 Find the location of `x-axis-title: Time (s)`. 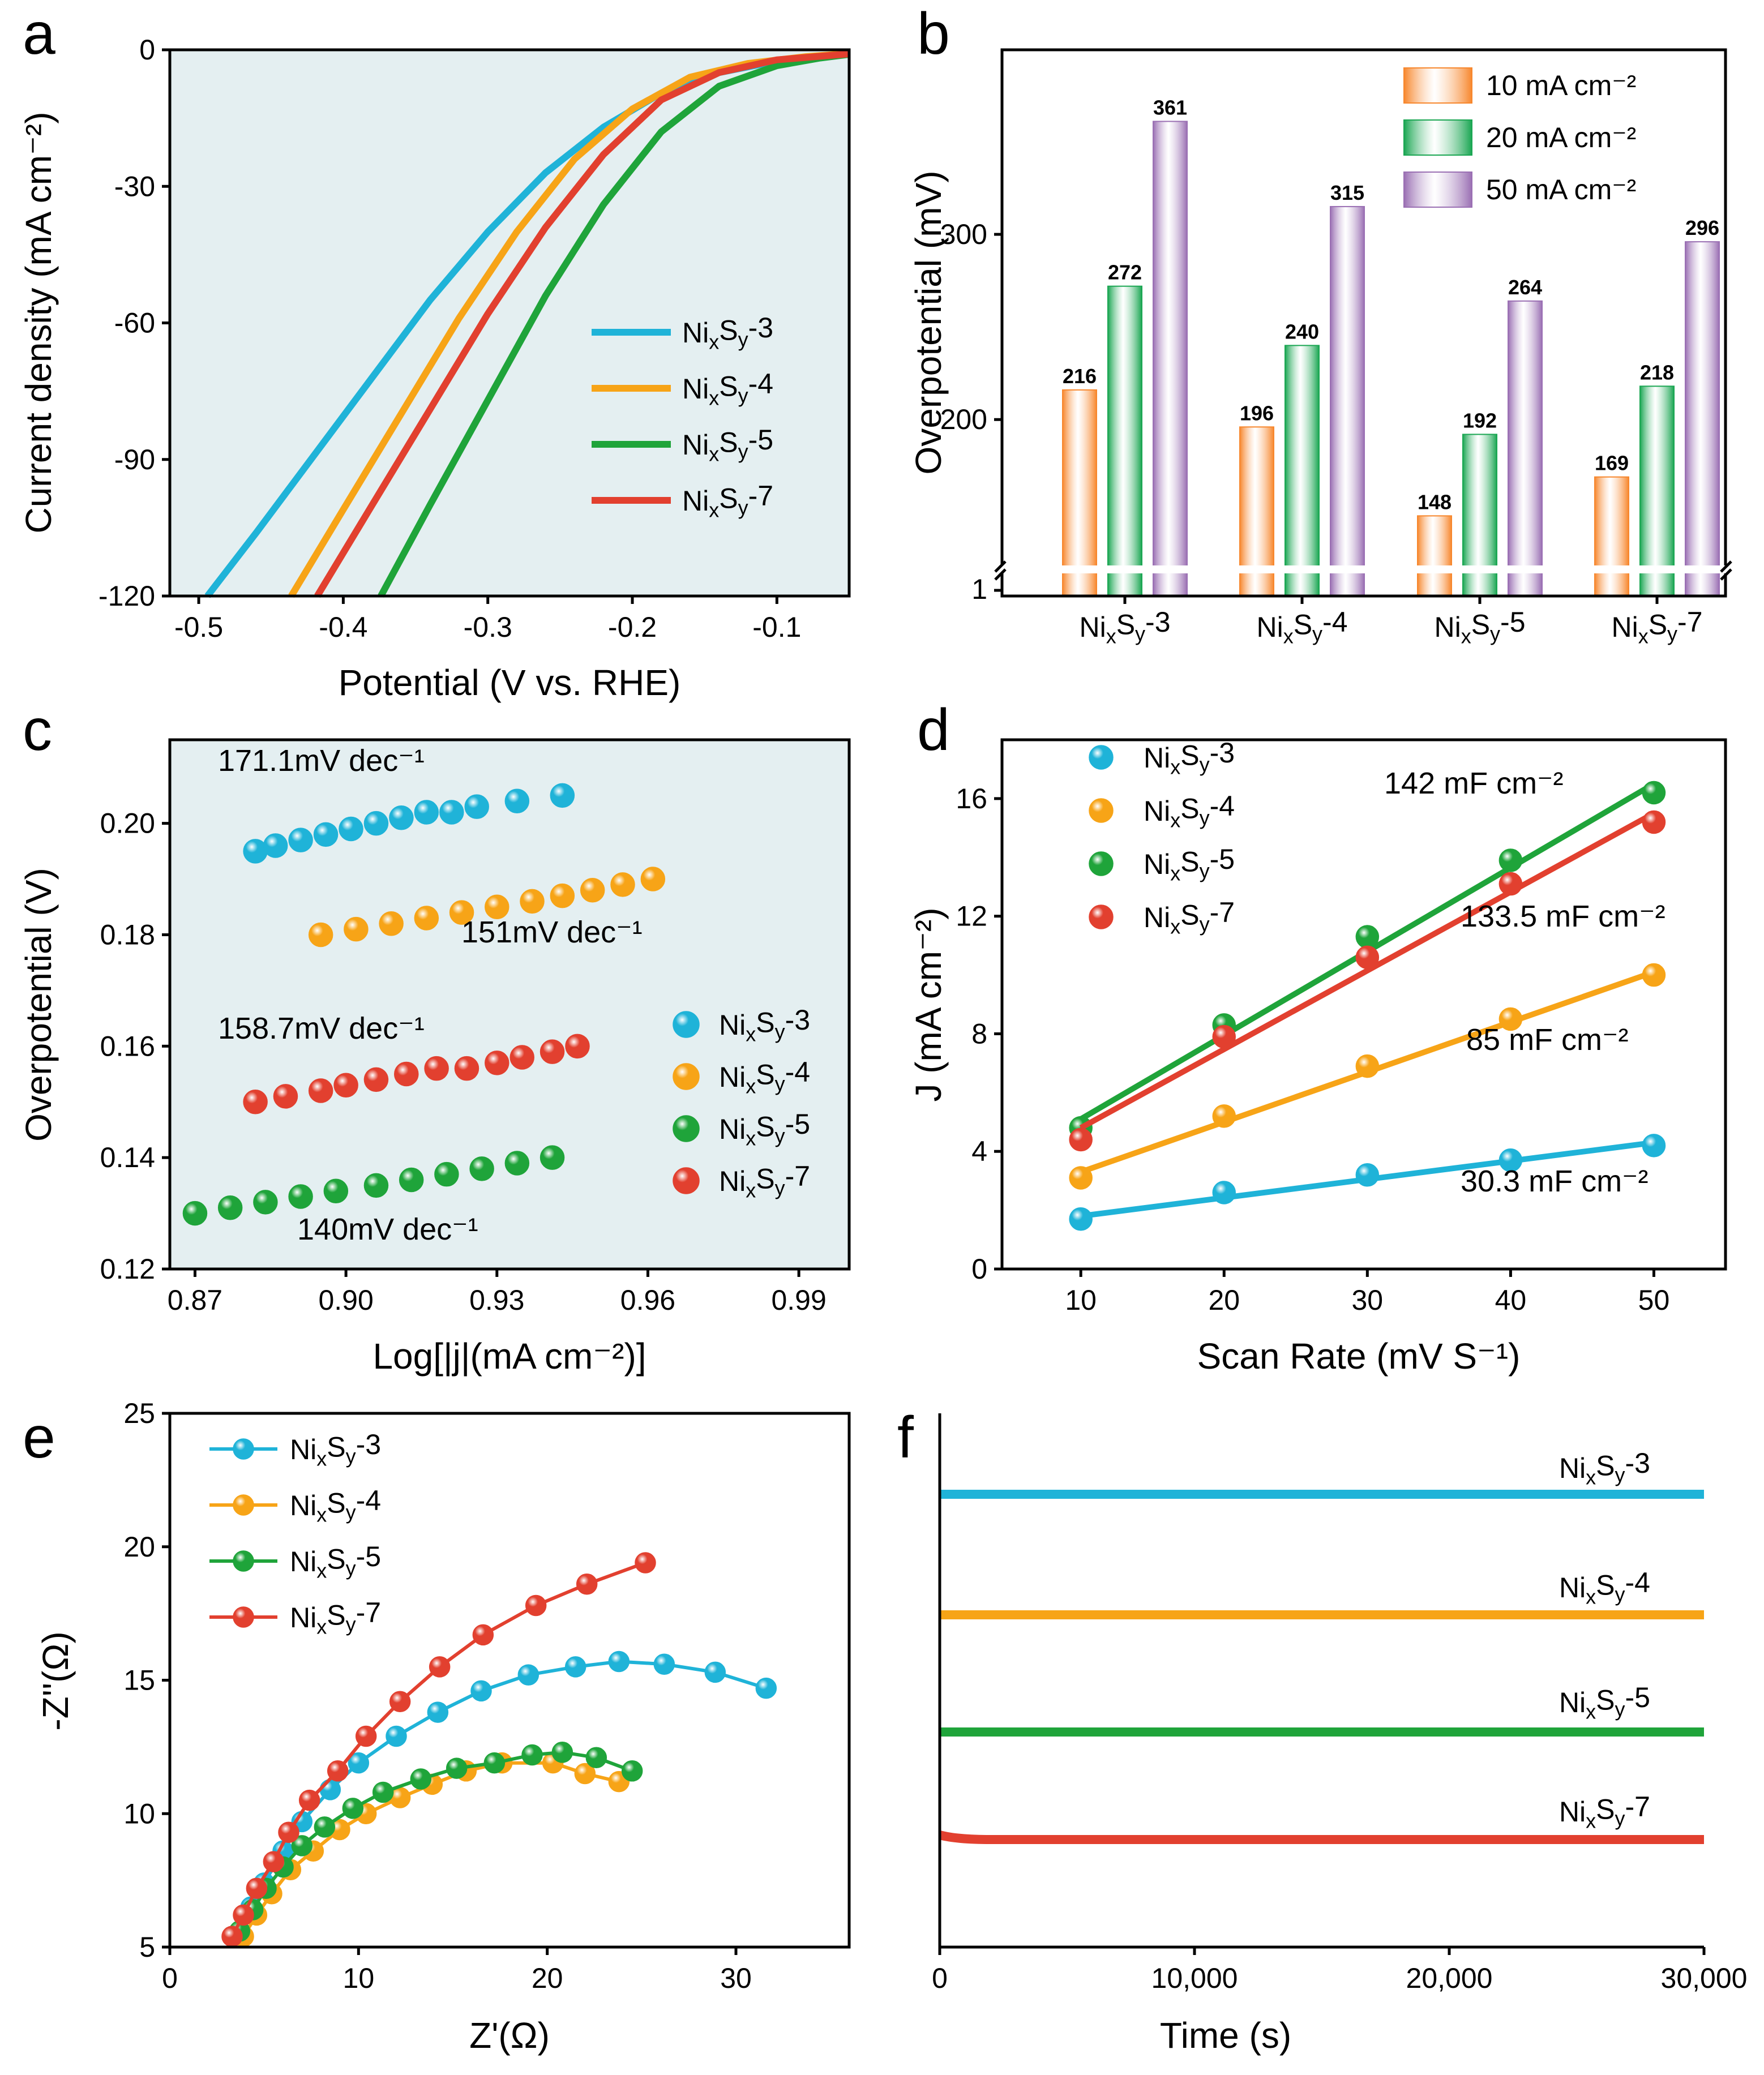

x-axis-title: Time (s) is located at coordinates (1225, 2035).